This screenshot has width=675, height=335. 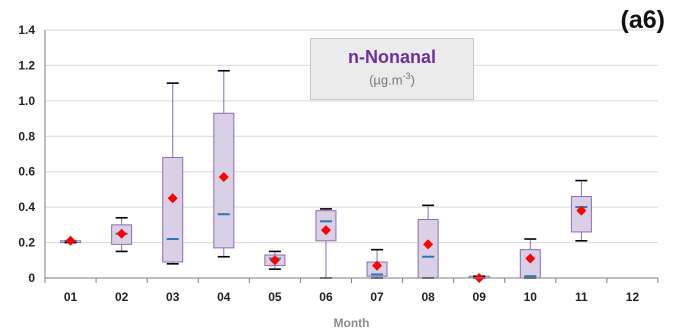 What do you see at coordinates (122, 297) in the screenshot?
I see `x-tick-label: 02` at bounding box center [122, 297].